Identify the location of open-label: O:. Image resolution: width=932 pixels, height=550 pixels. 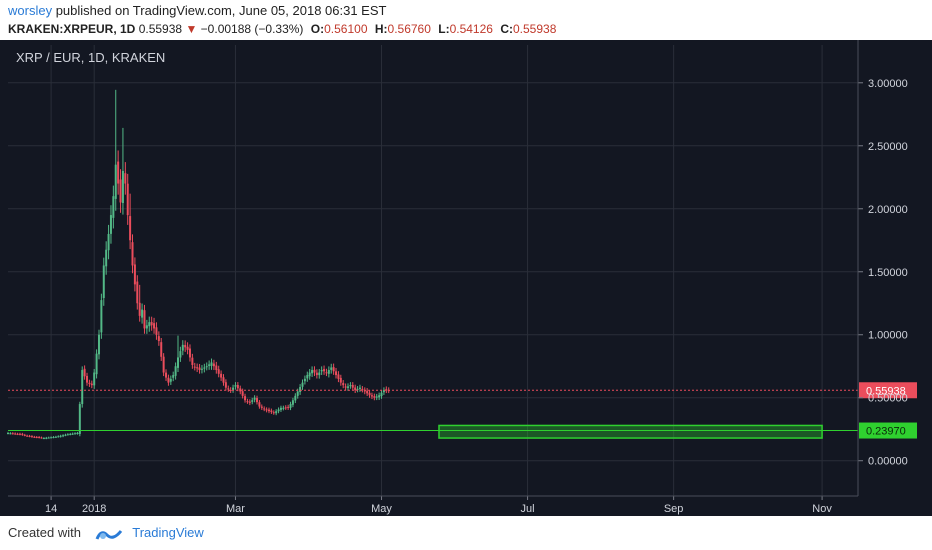
(317, 29).